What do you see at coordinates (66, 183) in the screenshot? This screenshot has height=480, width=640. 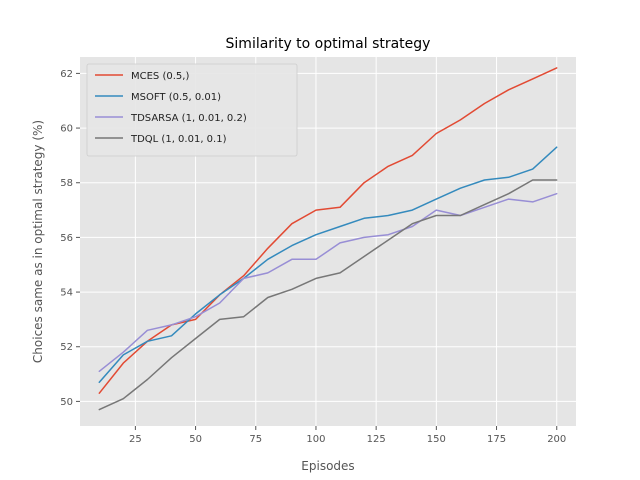 I see `y-tick-label: 58` at bounding box center [66, 183].